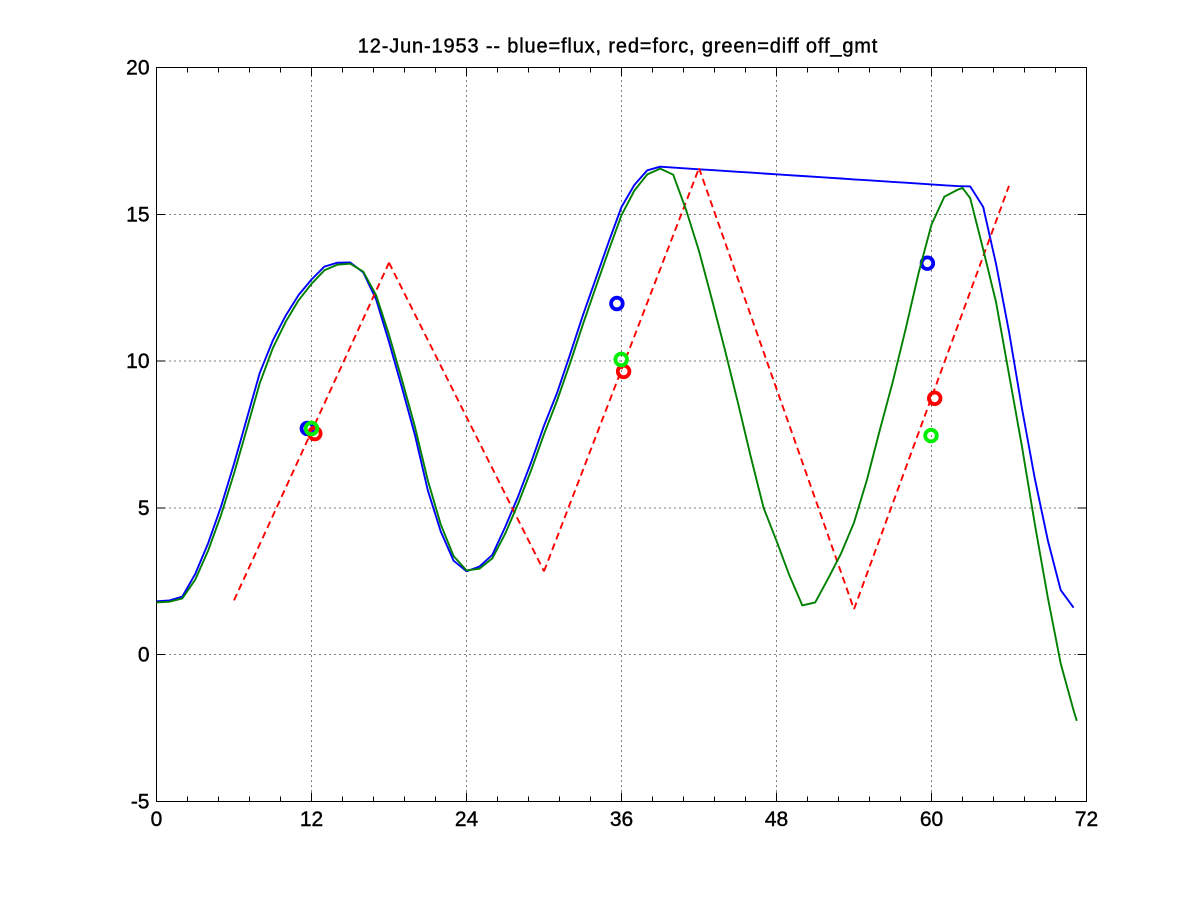 The image size is (1200, 905). I want to click on svg-text: 24, so click(467, 819).